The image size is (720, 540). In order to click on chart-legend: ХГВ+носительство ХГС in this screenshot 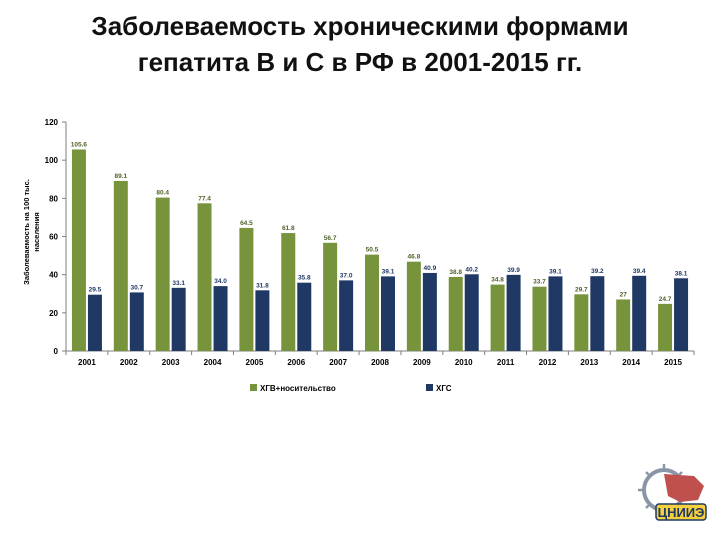, I will do `click(351, 388)`.